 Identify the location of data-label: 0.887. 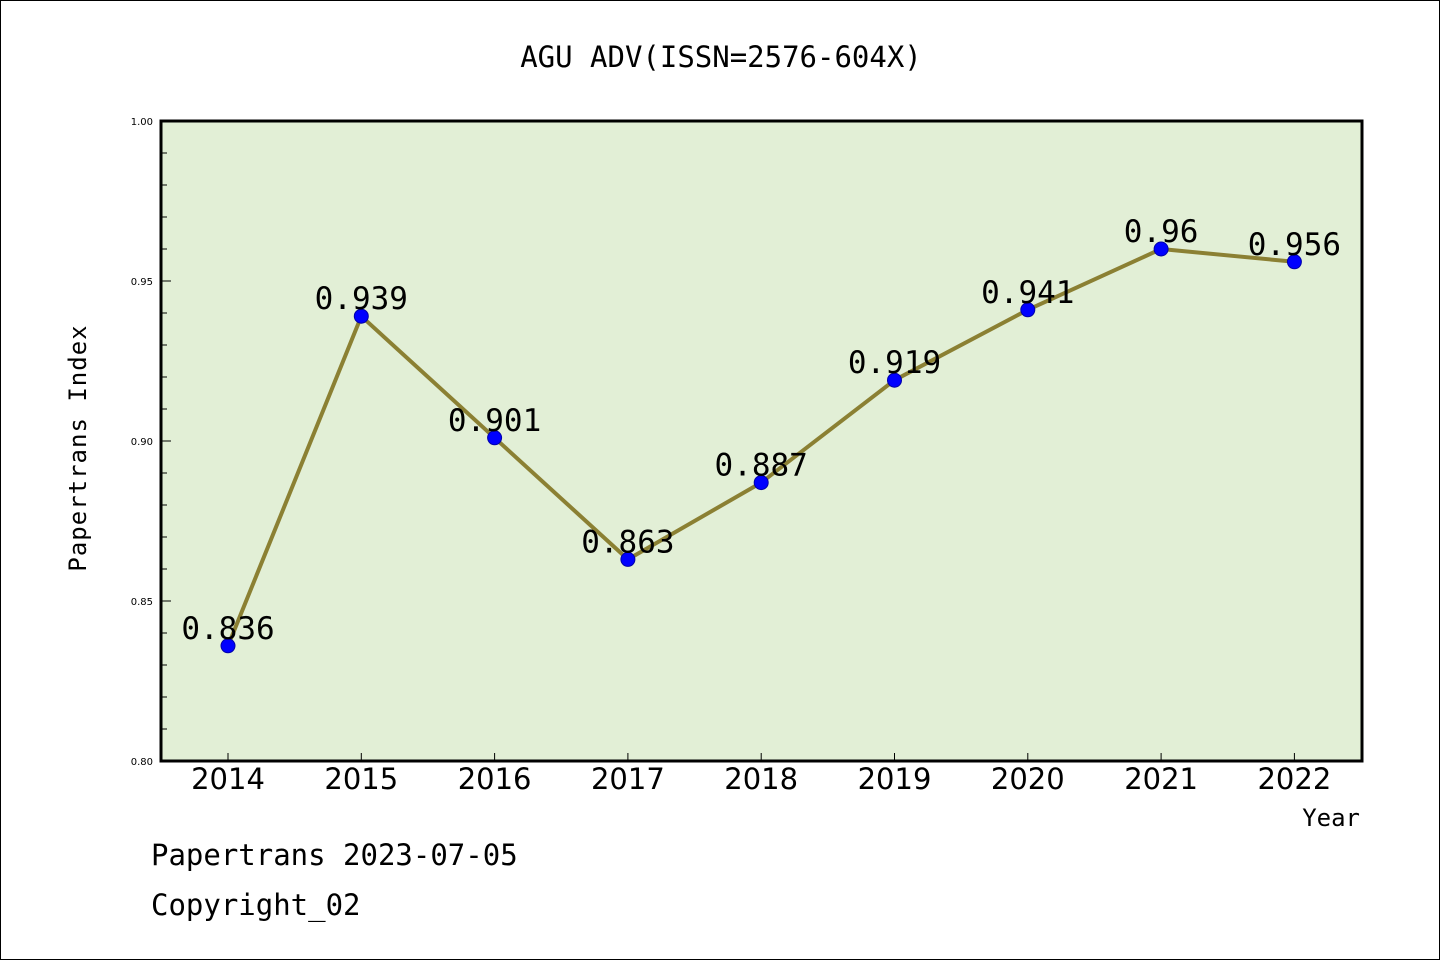
(761, 466).